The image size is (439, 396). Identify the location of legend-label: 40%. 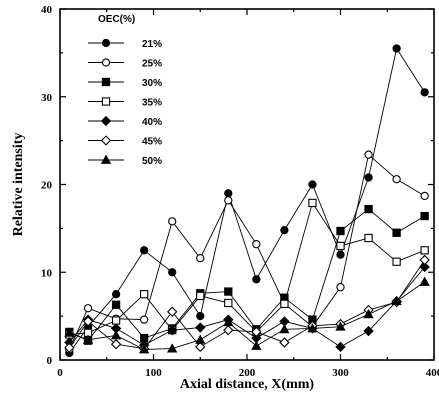
(152, 122).